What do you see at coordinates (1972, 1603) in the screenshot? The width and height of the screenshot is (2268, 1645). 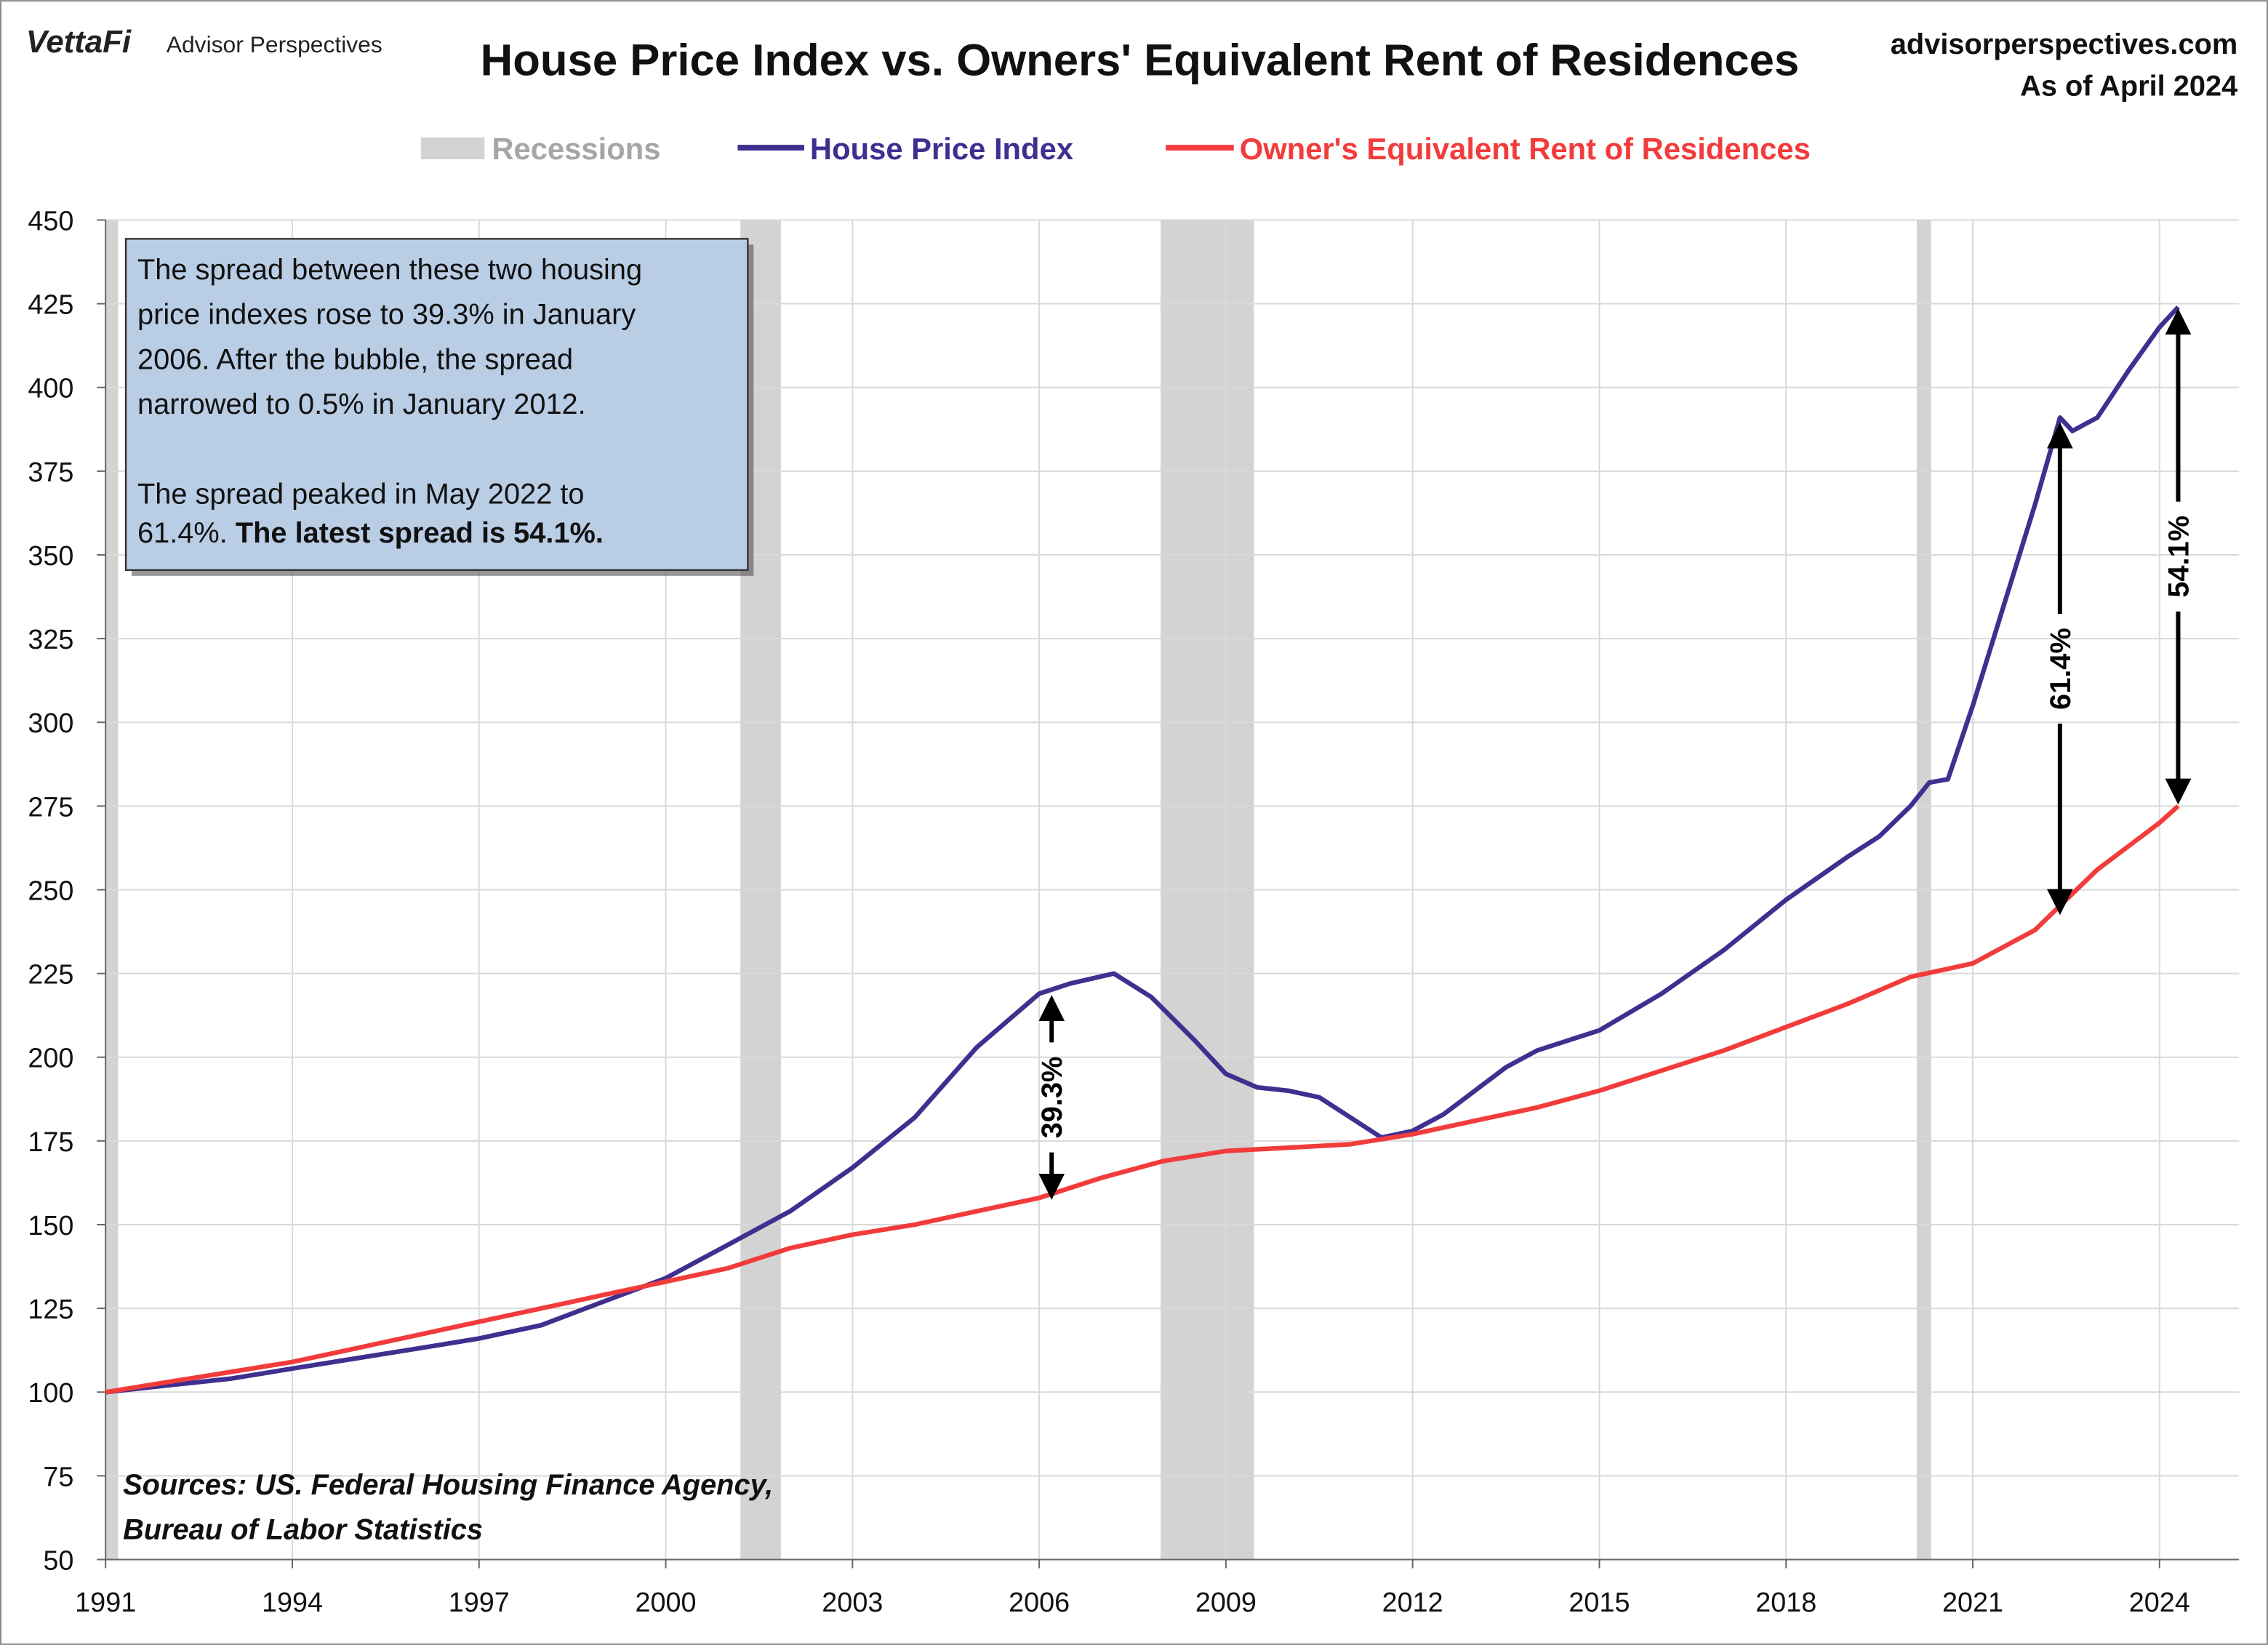 I see `x-tick-label: 2021` at bounding box center [1972, 1603].